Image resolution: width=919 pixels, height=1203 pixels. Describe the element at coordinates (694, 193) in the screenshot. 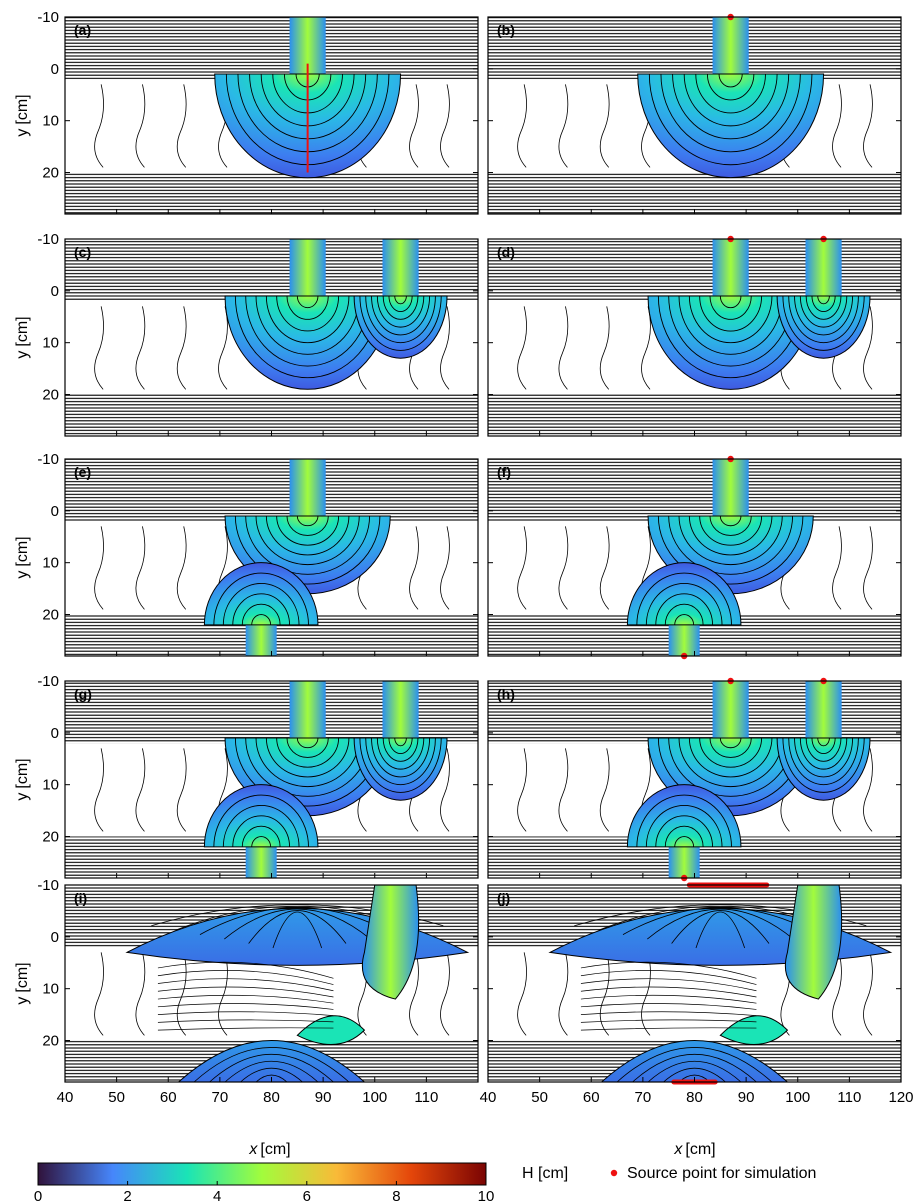

I see `panel-b-bottom-band` at that location.